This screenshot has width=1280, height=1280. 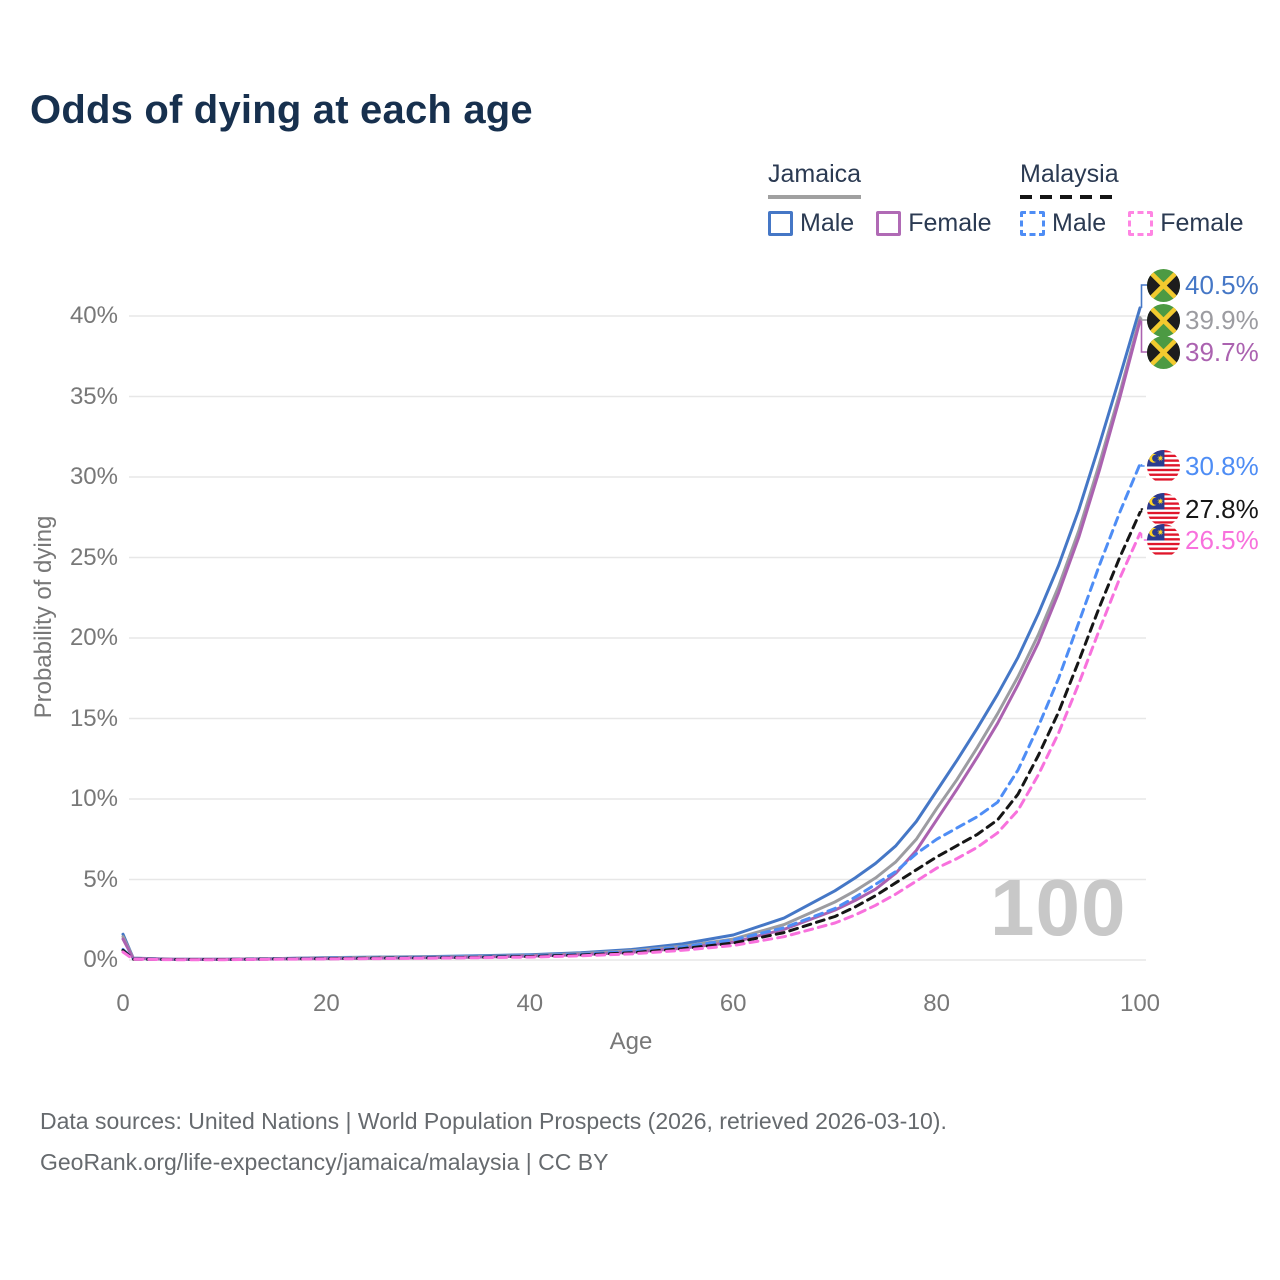 What do you see at coordinates (815, 197) in the screenshot?
I see `jamaica-line-style-sample` at bounding box center [815, 197].